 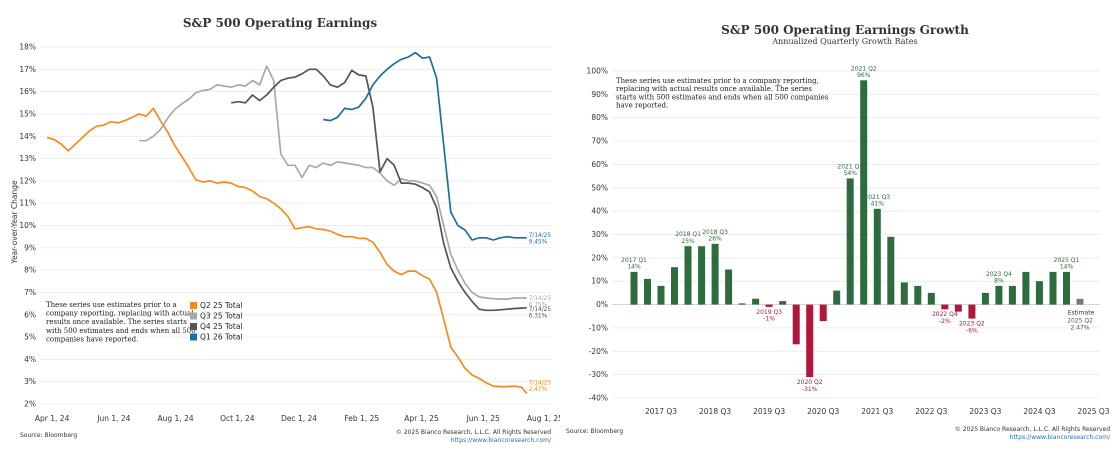 What do you see at coordinates (597, 71) in the screenshot?
I see `right-y-tick-label: 100%` at bounding box center [597, 71].